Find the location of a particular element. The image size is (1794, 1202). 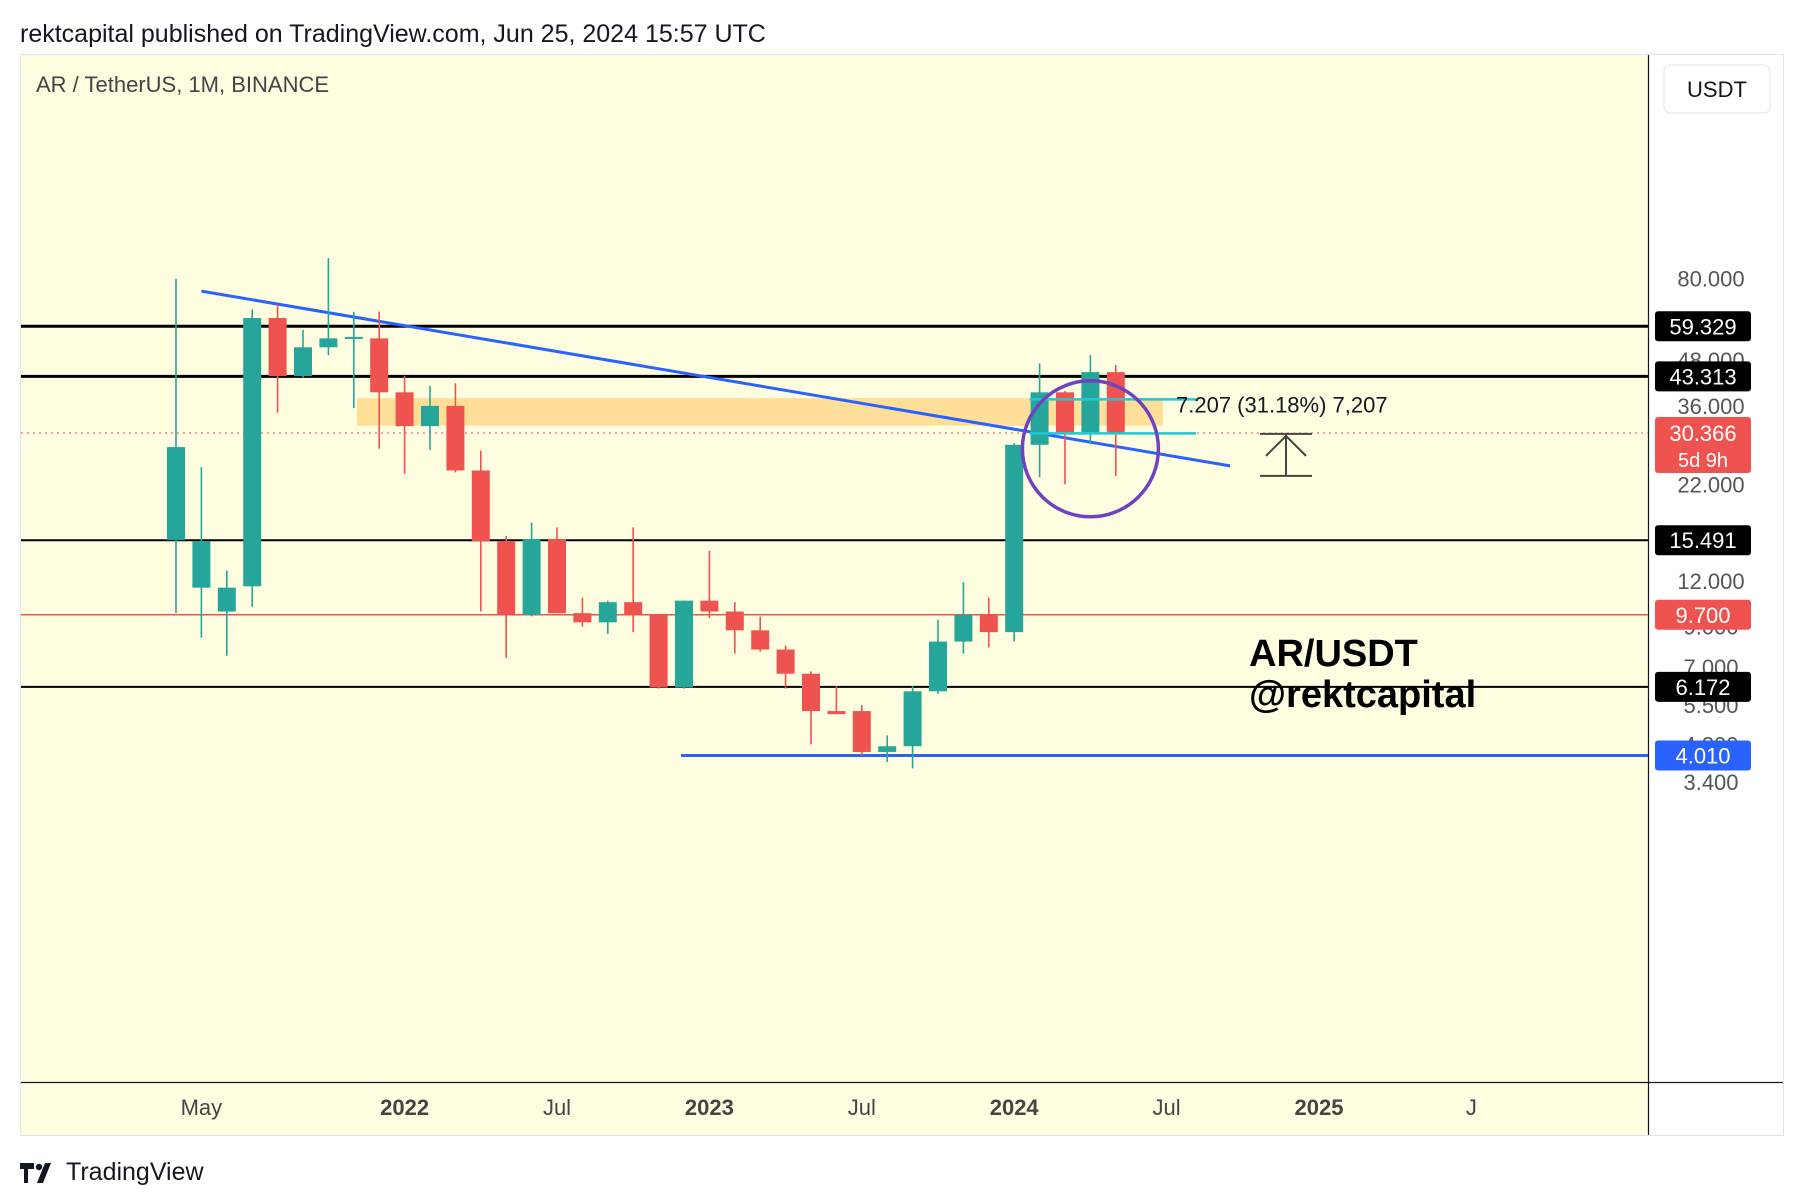

currency-button: USDT is located at coordinates (1717, 89).